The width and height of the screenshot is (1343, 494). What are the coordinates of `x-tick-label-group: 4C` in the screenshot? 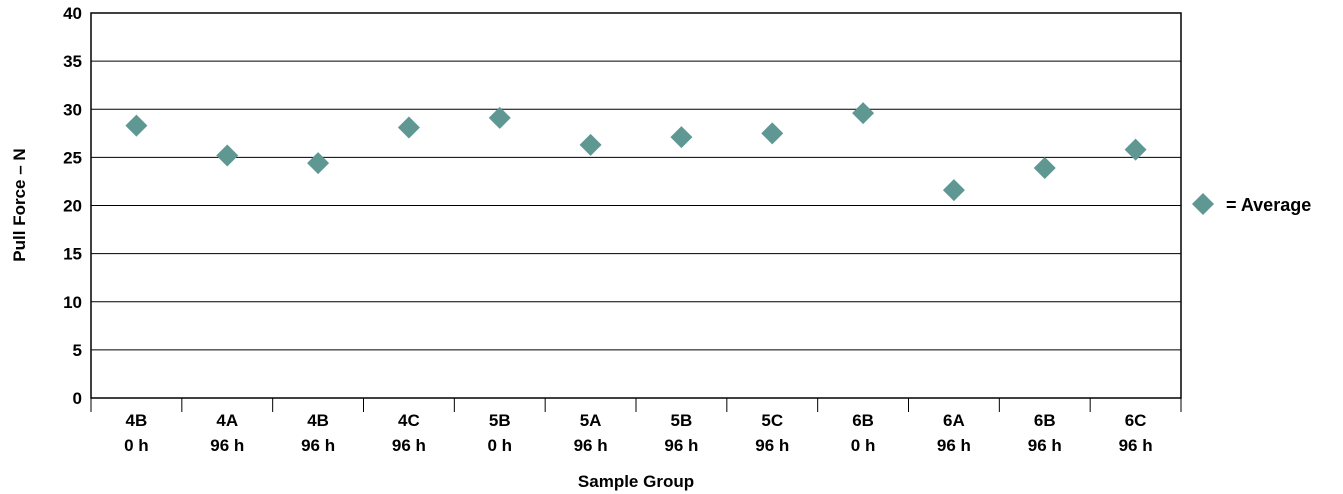 It's located at (409, 420).